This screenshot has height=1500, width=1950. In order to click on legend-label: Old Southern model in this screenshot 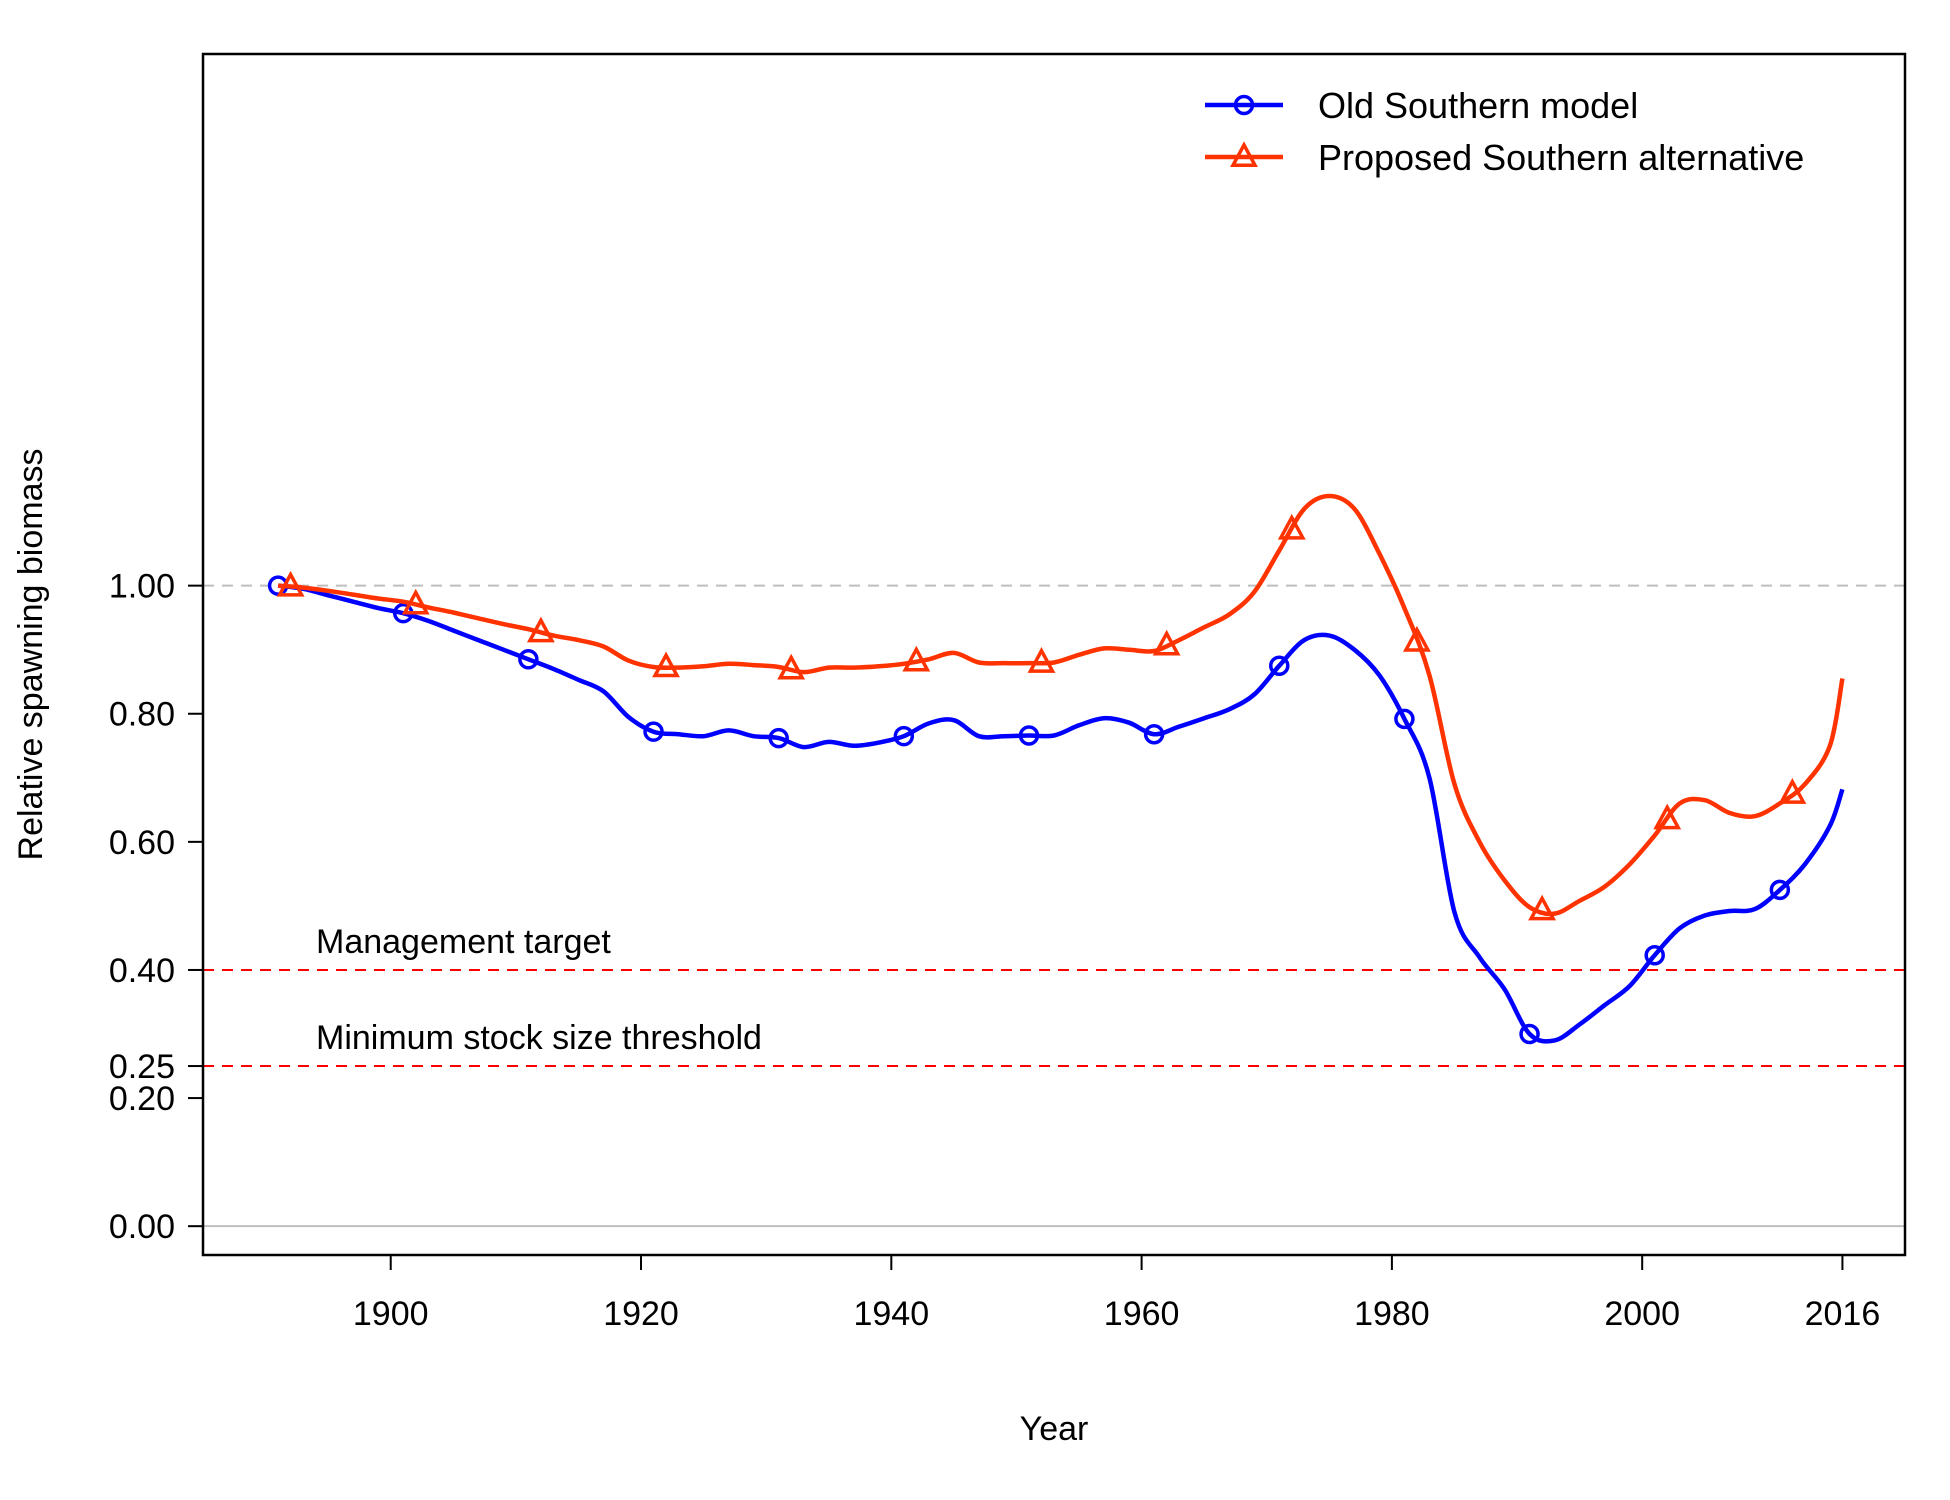, I will do `click(1478, 105)`.